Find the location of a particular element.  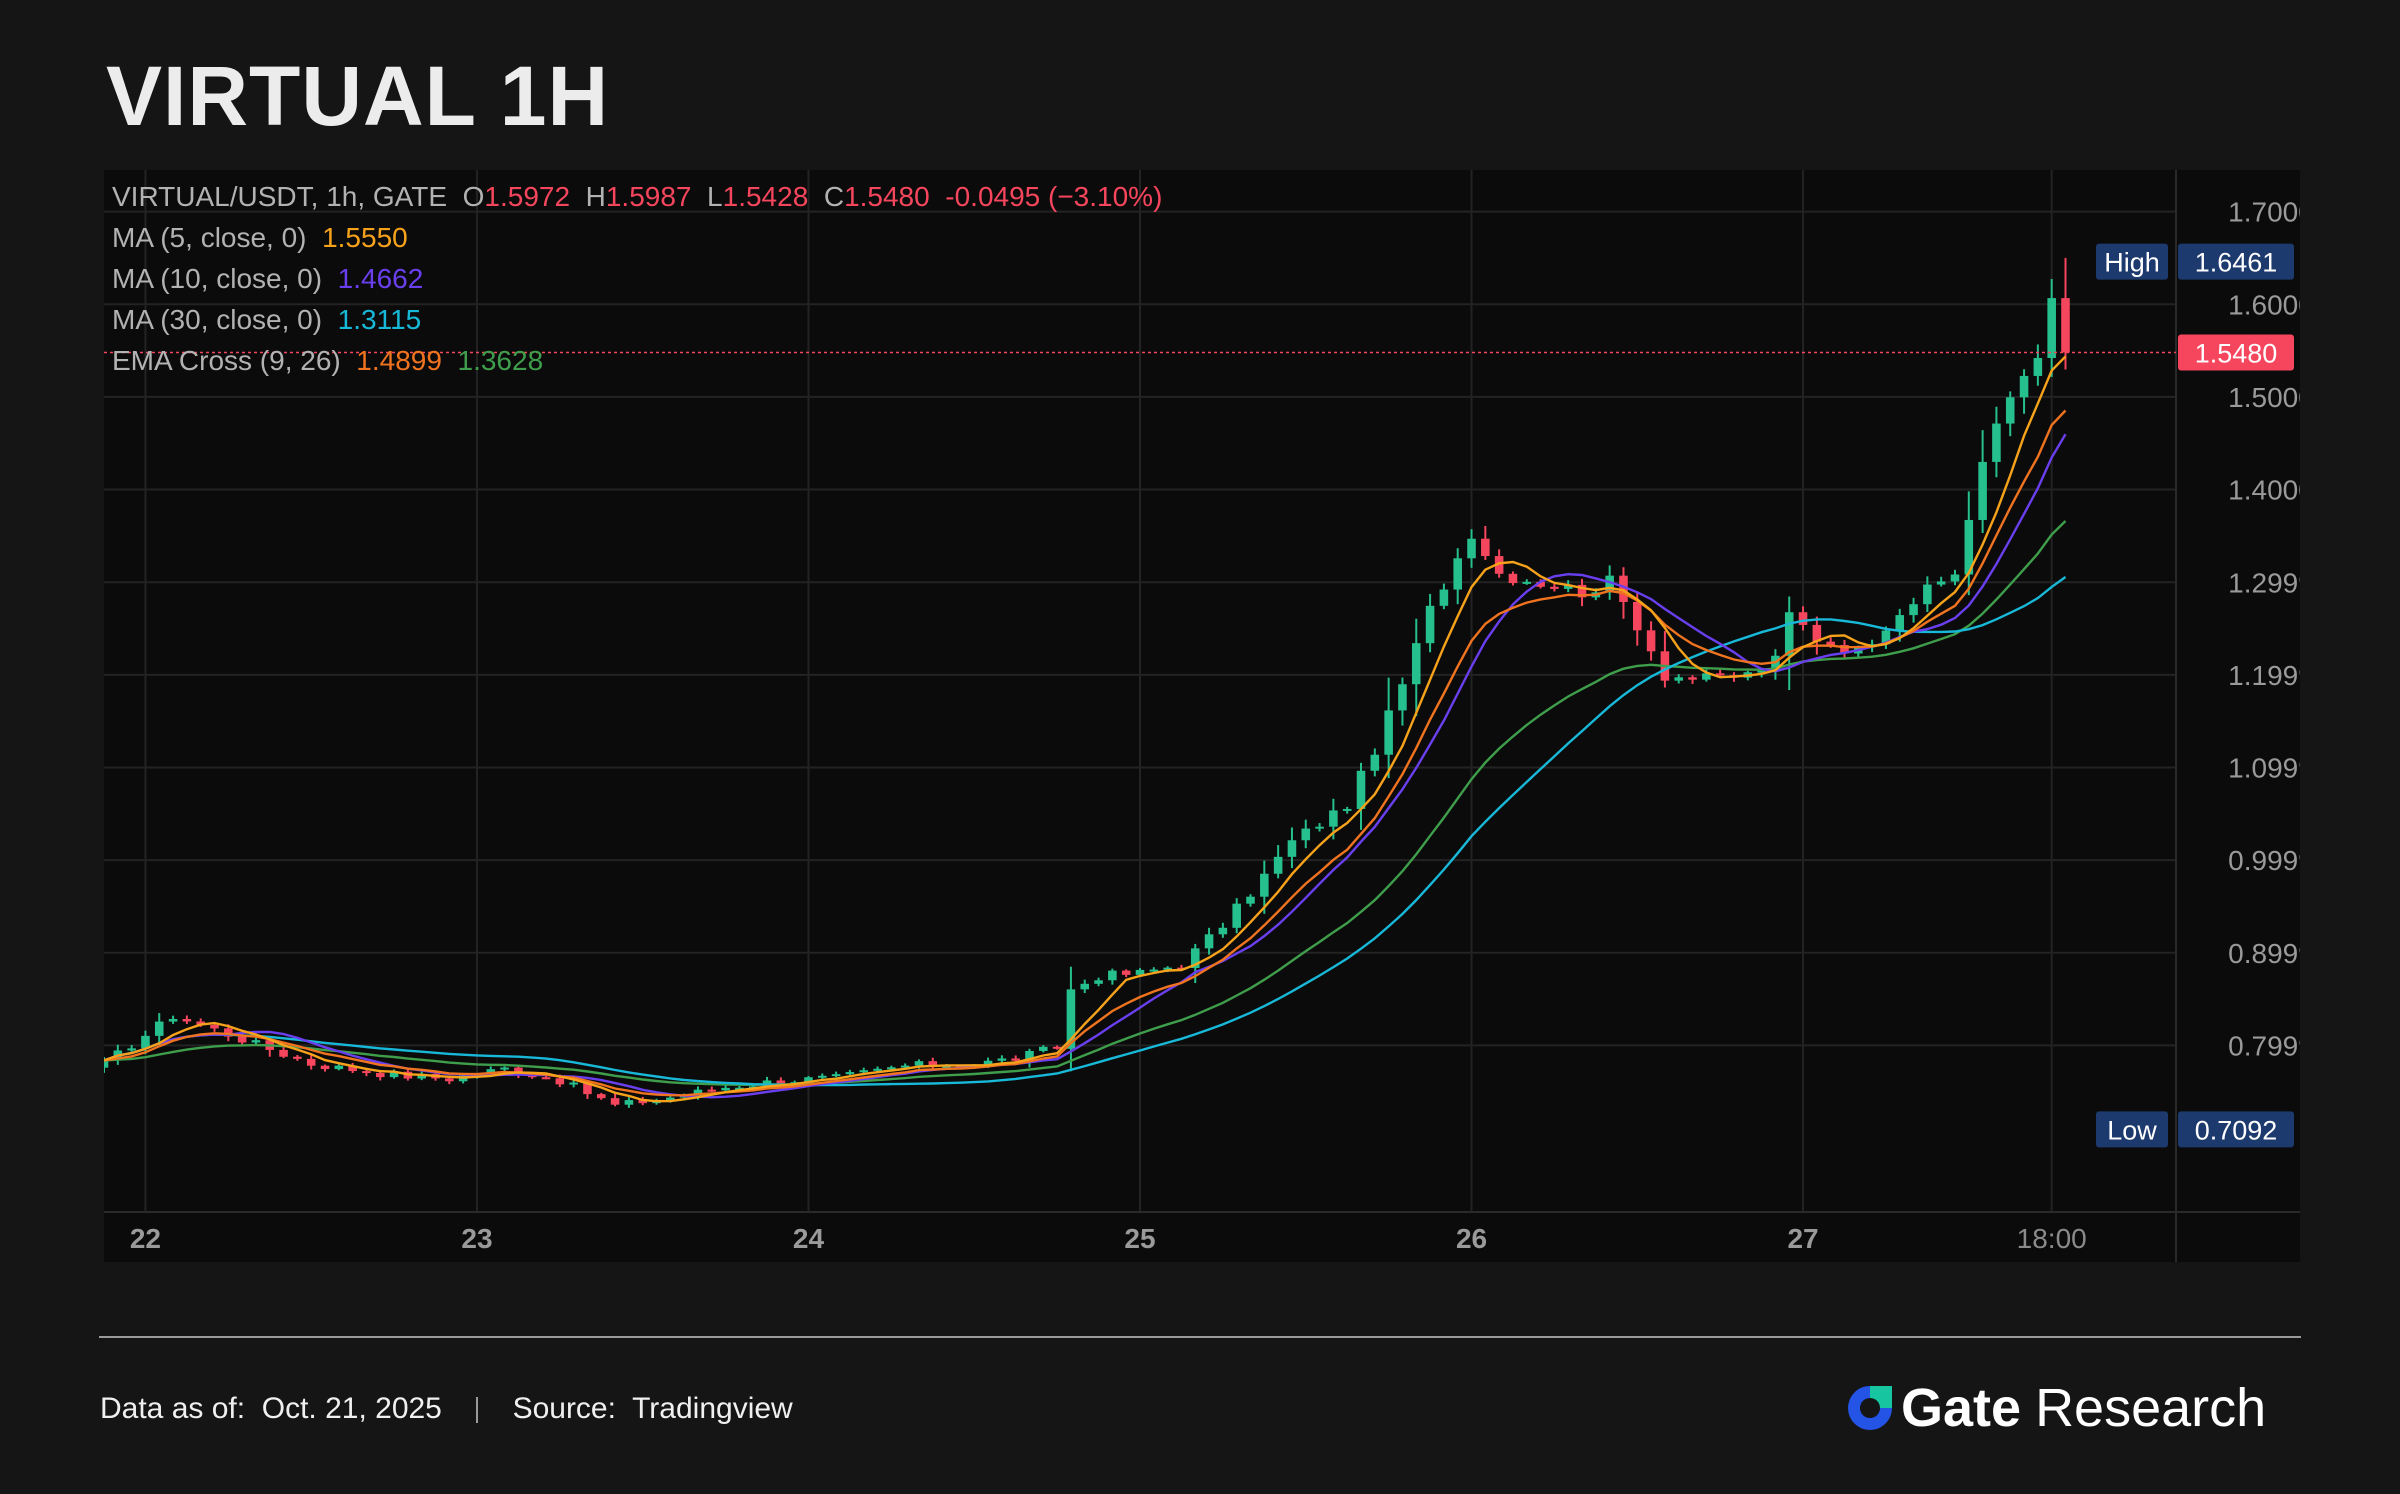

ma10-value: 1.4662 is located at coordinates (380, 278).